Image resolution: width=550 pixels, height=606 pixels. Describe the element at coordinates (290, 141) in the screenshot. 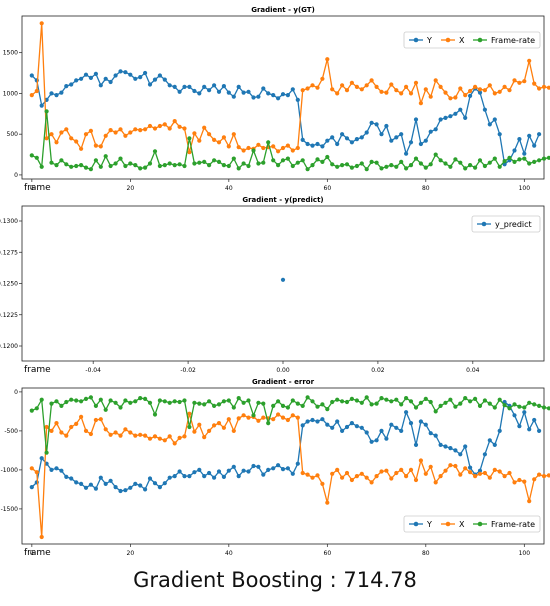

I see `series-line-frame-rate` at that location.